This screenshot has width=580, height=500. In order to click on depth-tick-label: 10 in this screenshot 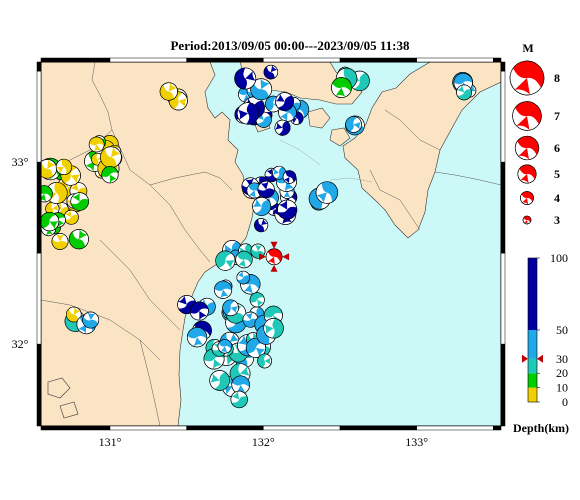, I will do `click(562, 388)`.